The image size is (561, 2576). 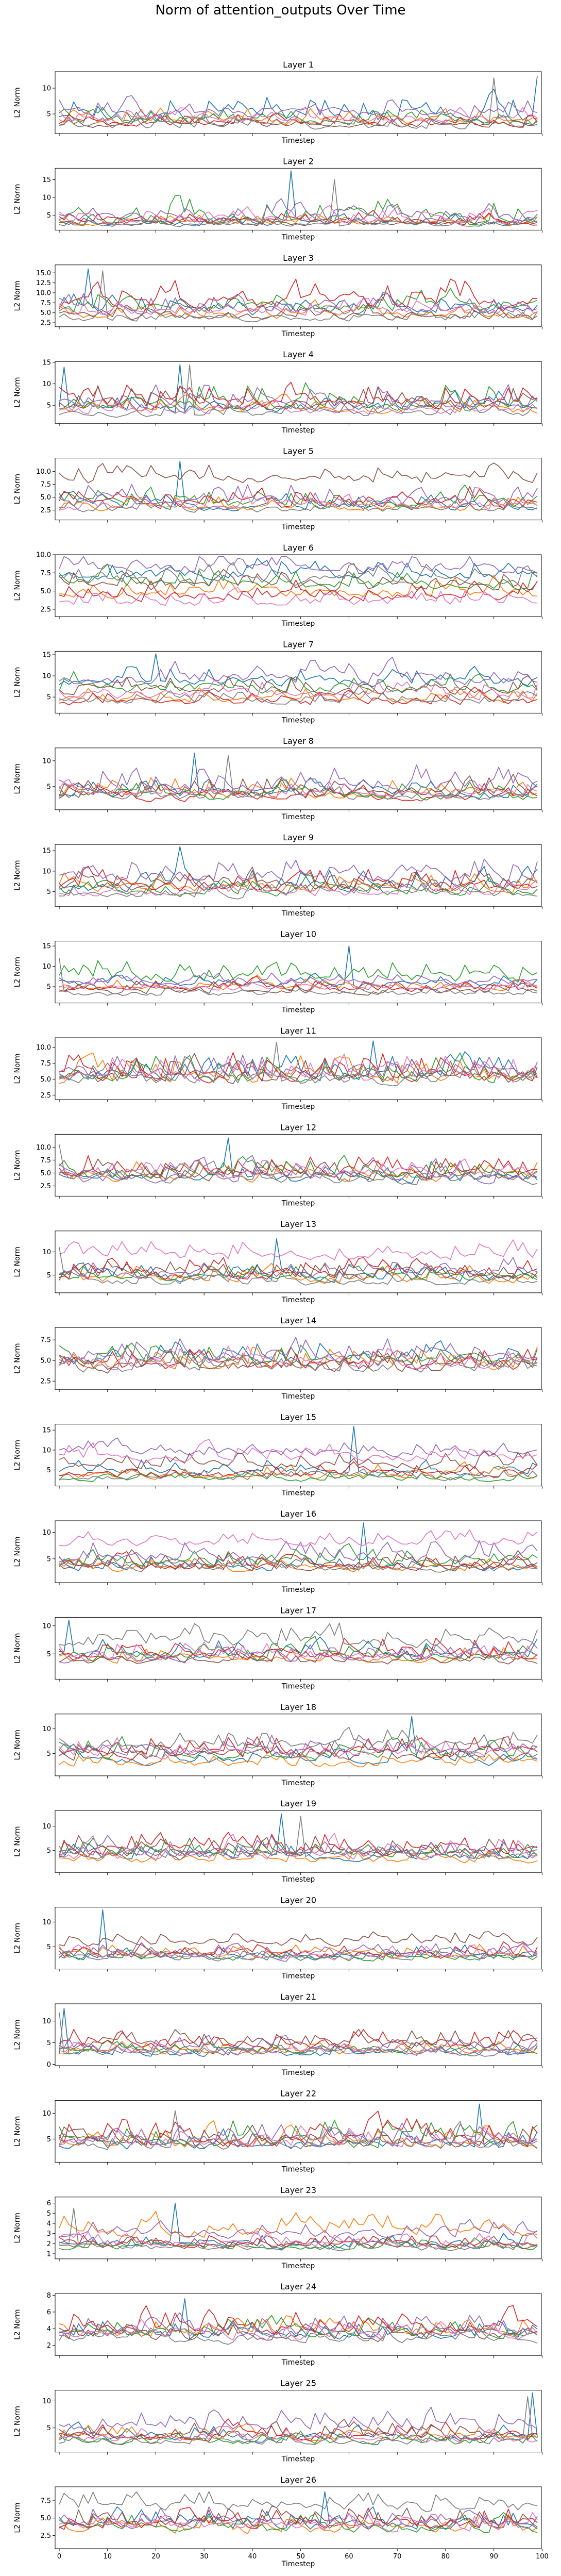 I want to click on x-tick-label: 10, so click(x=107, y=2557).